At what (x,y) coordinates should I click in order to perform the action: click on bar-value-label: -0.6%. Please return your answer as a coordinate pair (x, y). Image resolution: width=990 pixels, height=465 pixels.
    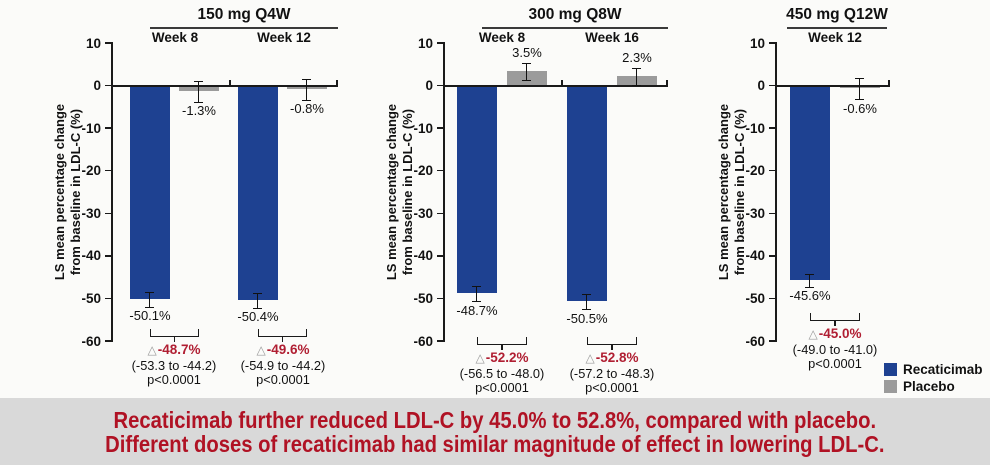
    Looking at the image, I should click on (860, 108).